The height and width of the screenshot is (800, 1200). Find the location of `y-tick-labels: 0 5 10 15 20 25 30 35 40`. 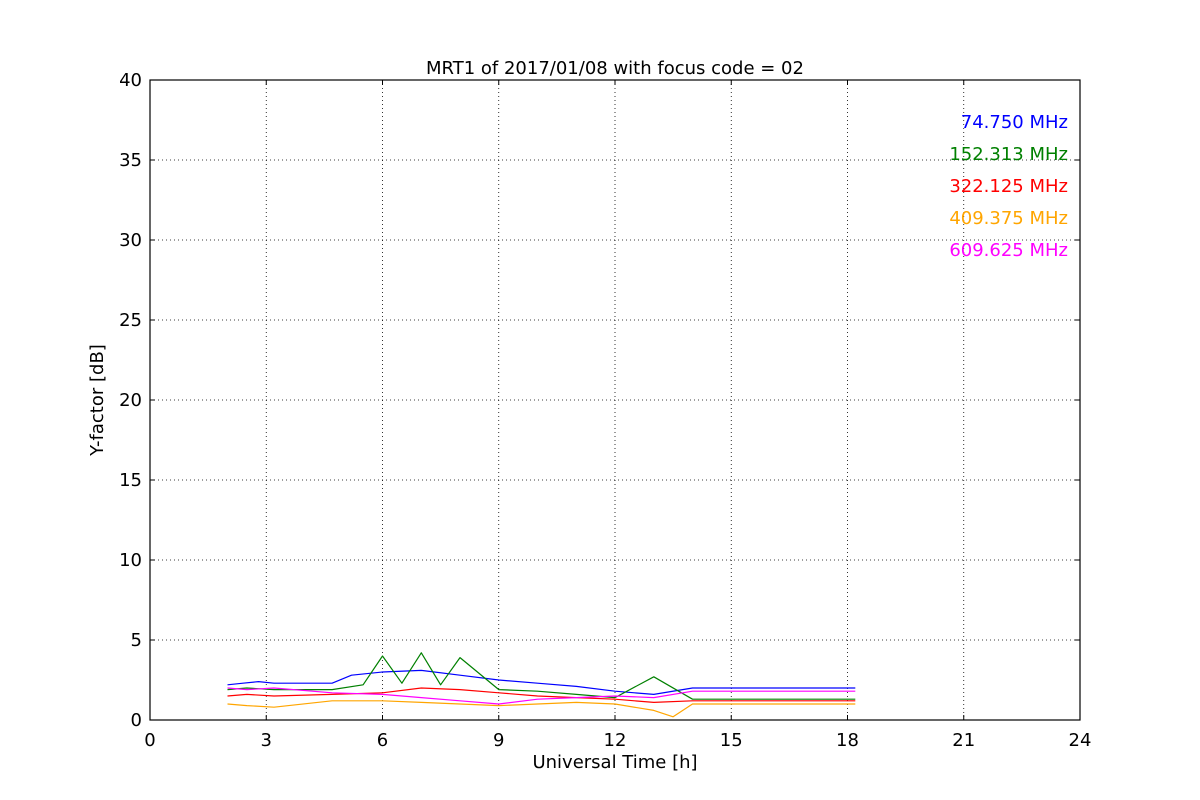

y-tick-labels: 0 5 10 15 20 25 30 35 40 is located at coordinates (130, 400).